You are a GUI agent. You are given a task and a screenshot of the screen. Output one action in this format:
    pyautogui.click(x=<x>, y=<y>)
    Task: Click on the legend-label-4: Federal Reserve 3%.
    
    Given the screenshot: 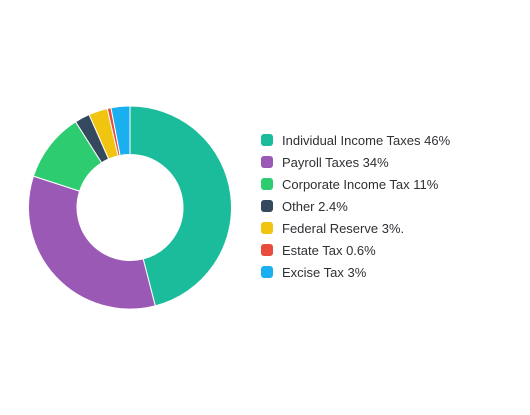 What is the action you would take?
    pyautogui.click(x=343, y=228)
    